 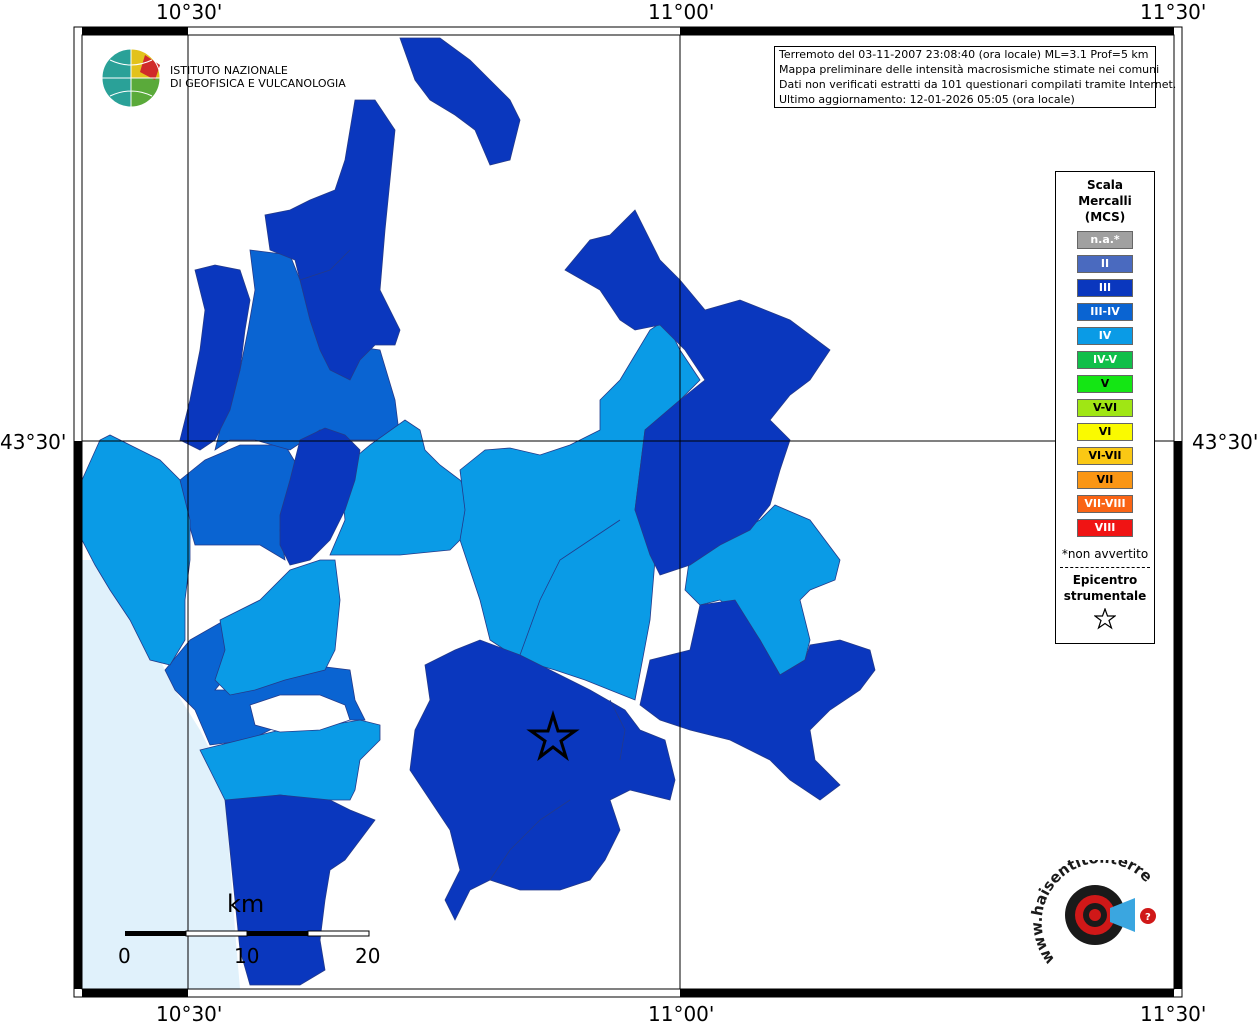 What do you see at coordinates (1105, 336) in the screenshot?
I see `legend-item: IV` at bounding box center [1105, 336].